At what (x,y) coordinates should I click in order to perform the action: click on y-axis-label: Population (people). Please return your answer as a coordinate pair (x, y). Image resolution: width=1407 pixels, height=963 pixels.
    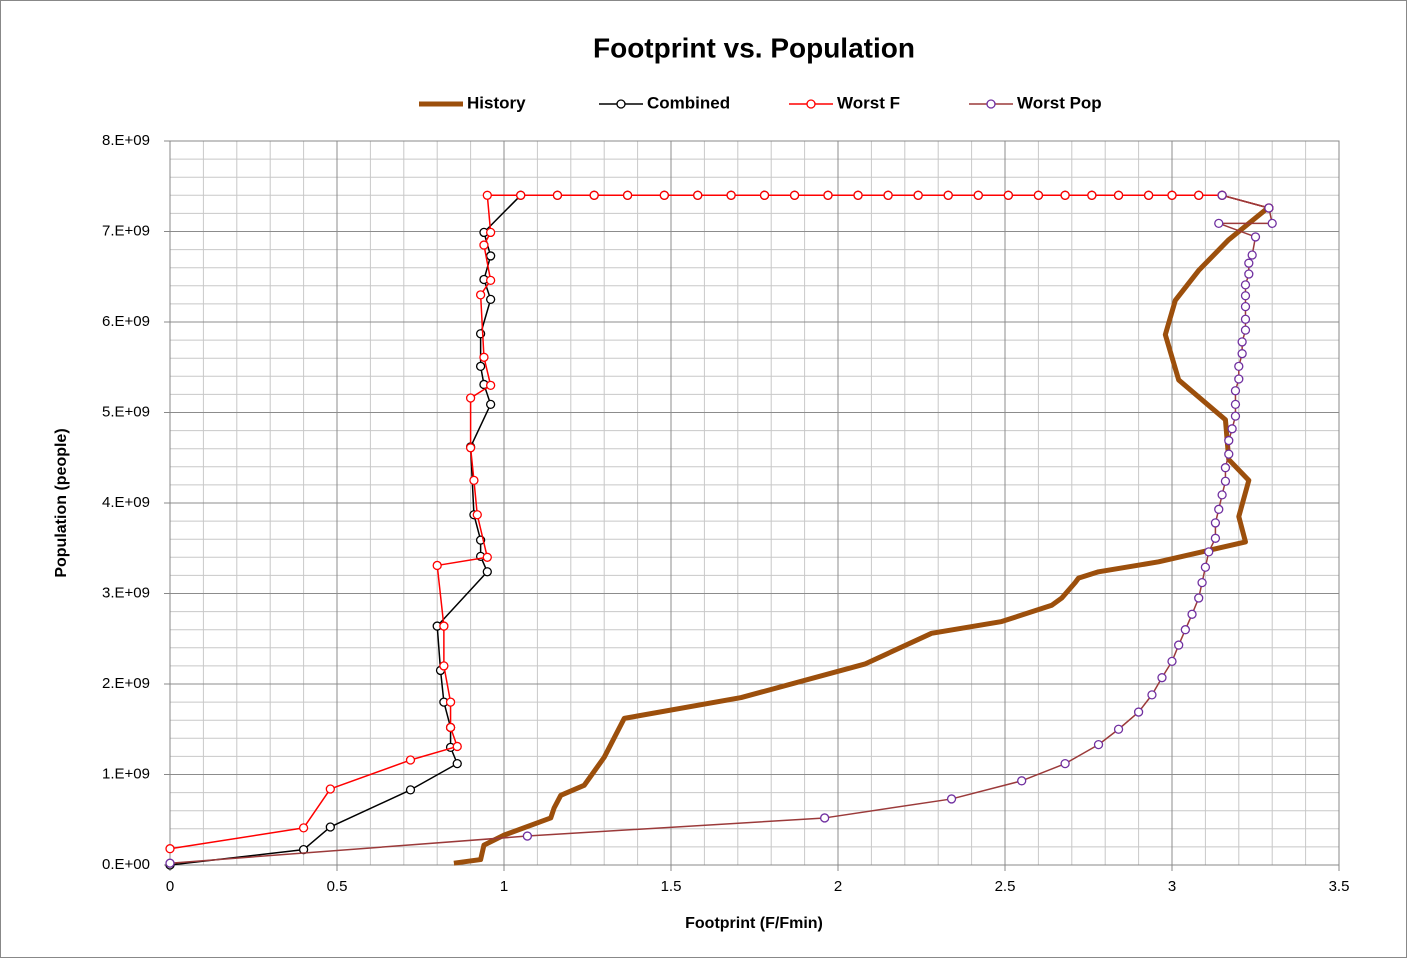
    Looking at the image, I should click on (61, 502).